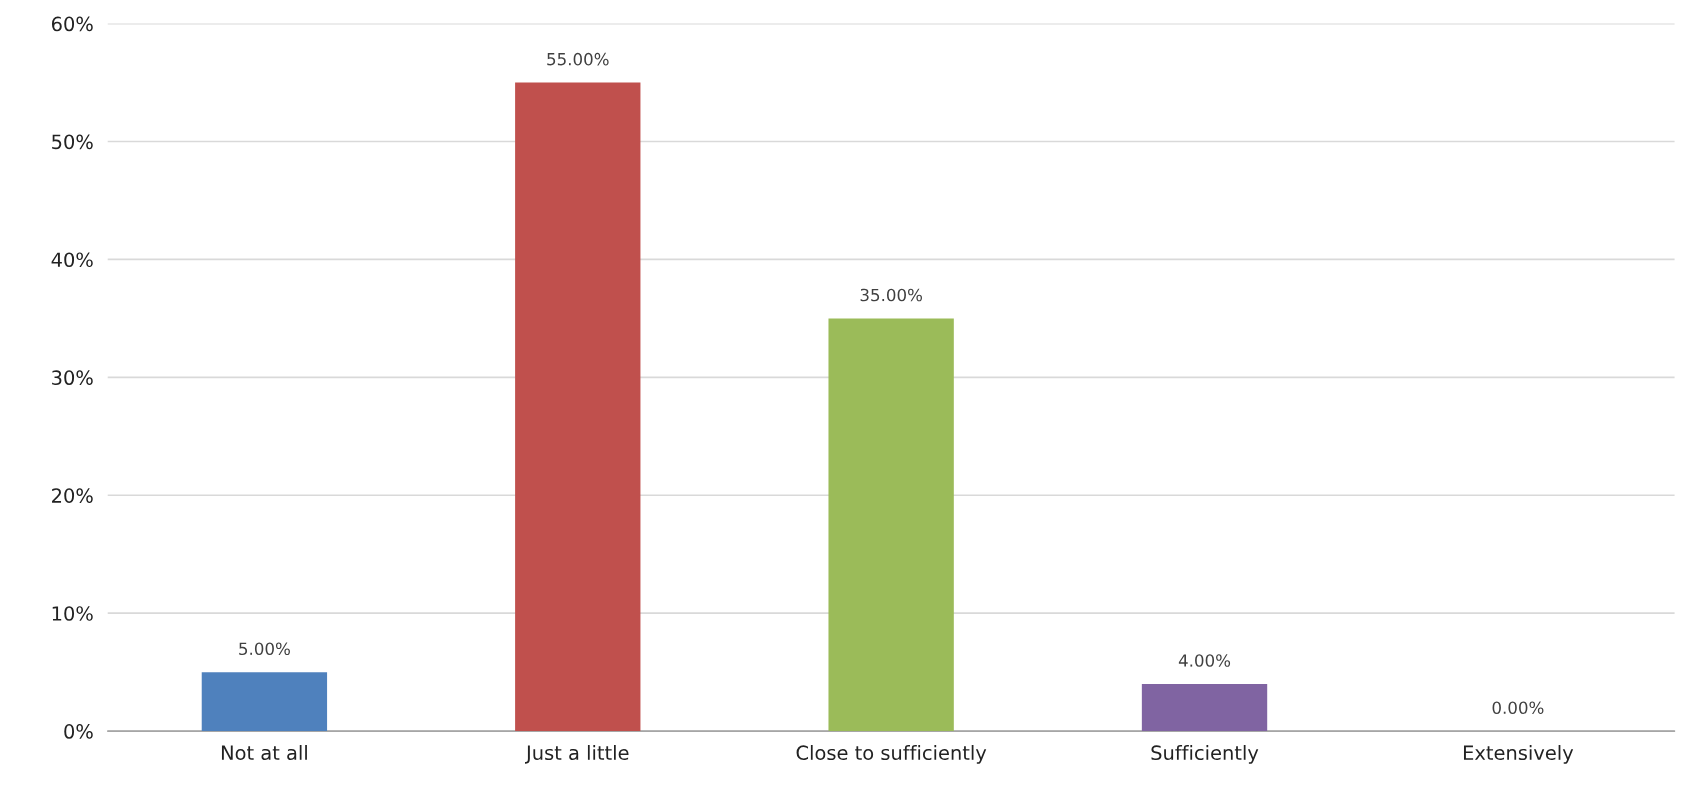 The height and width of the screenshot is (787, 1683). I want to click on data-label: 5.00%, so click(264, 649).